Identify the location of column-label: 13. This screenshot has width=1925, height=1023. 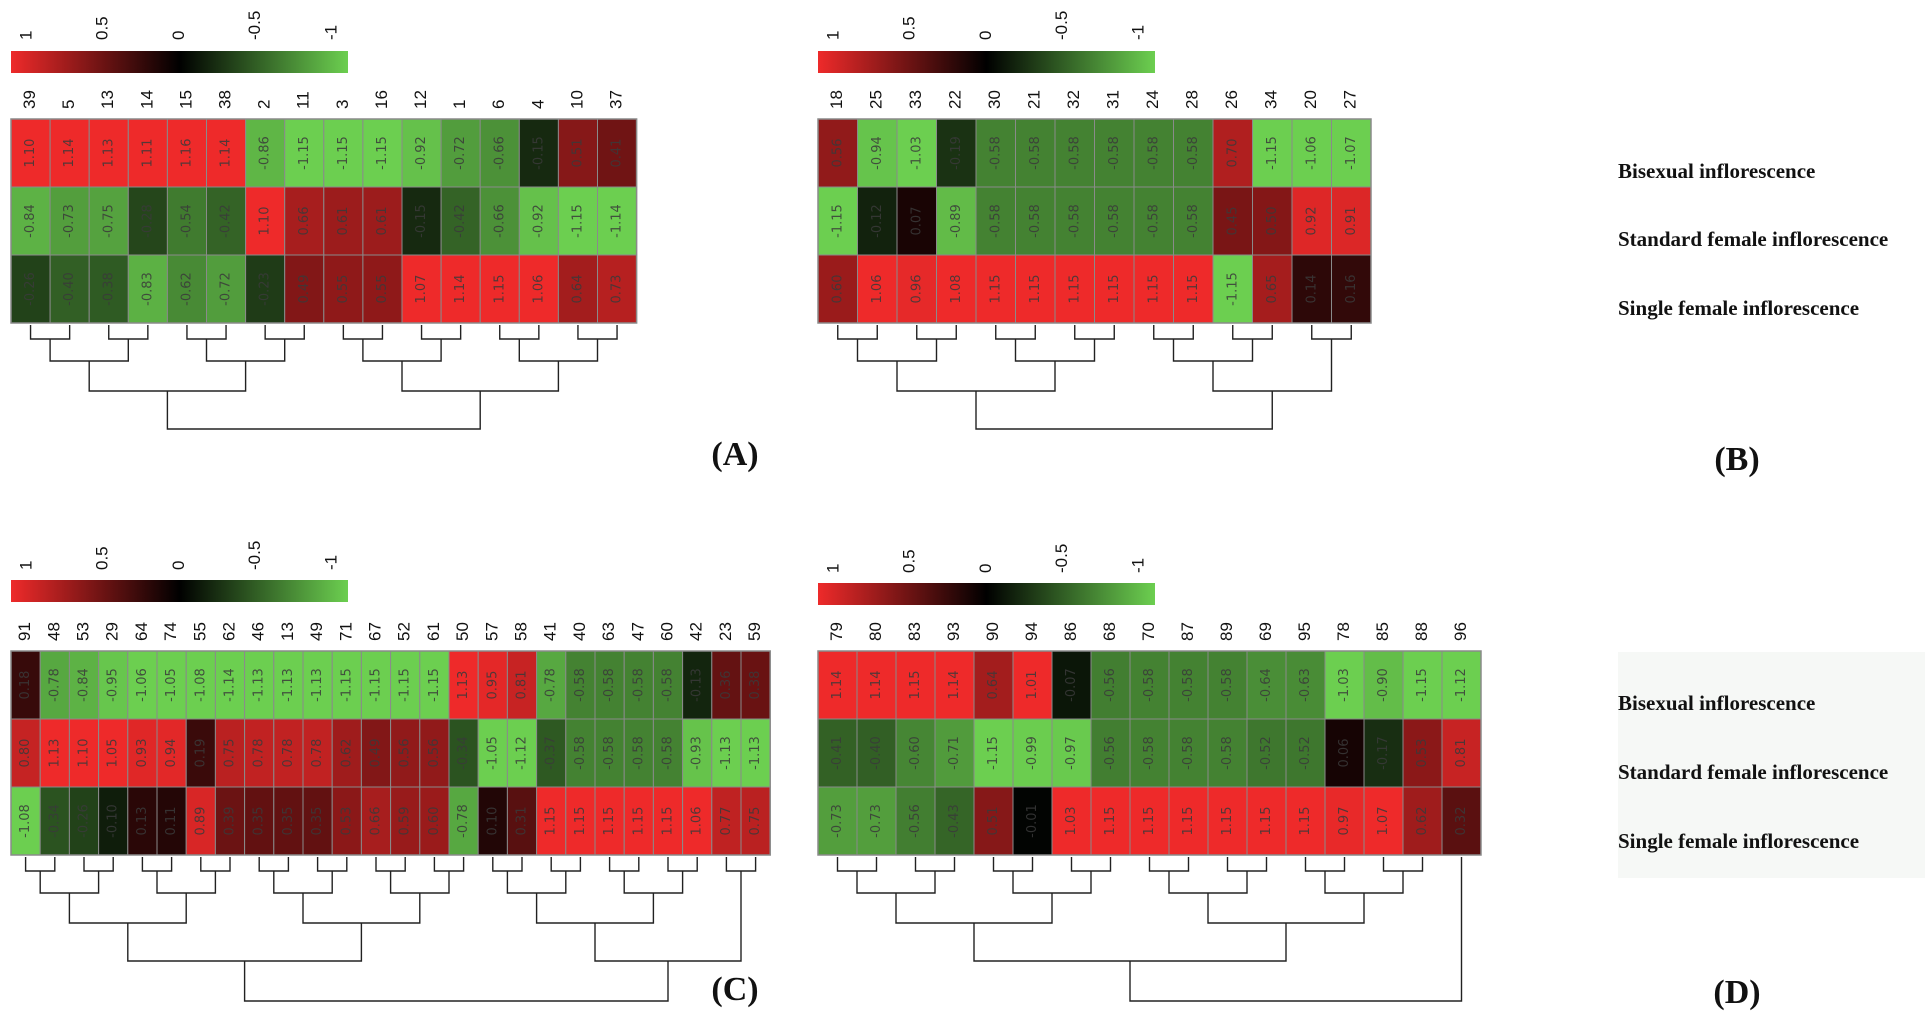
(287, 631).